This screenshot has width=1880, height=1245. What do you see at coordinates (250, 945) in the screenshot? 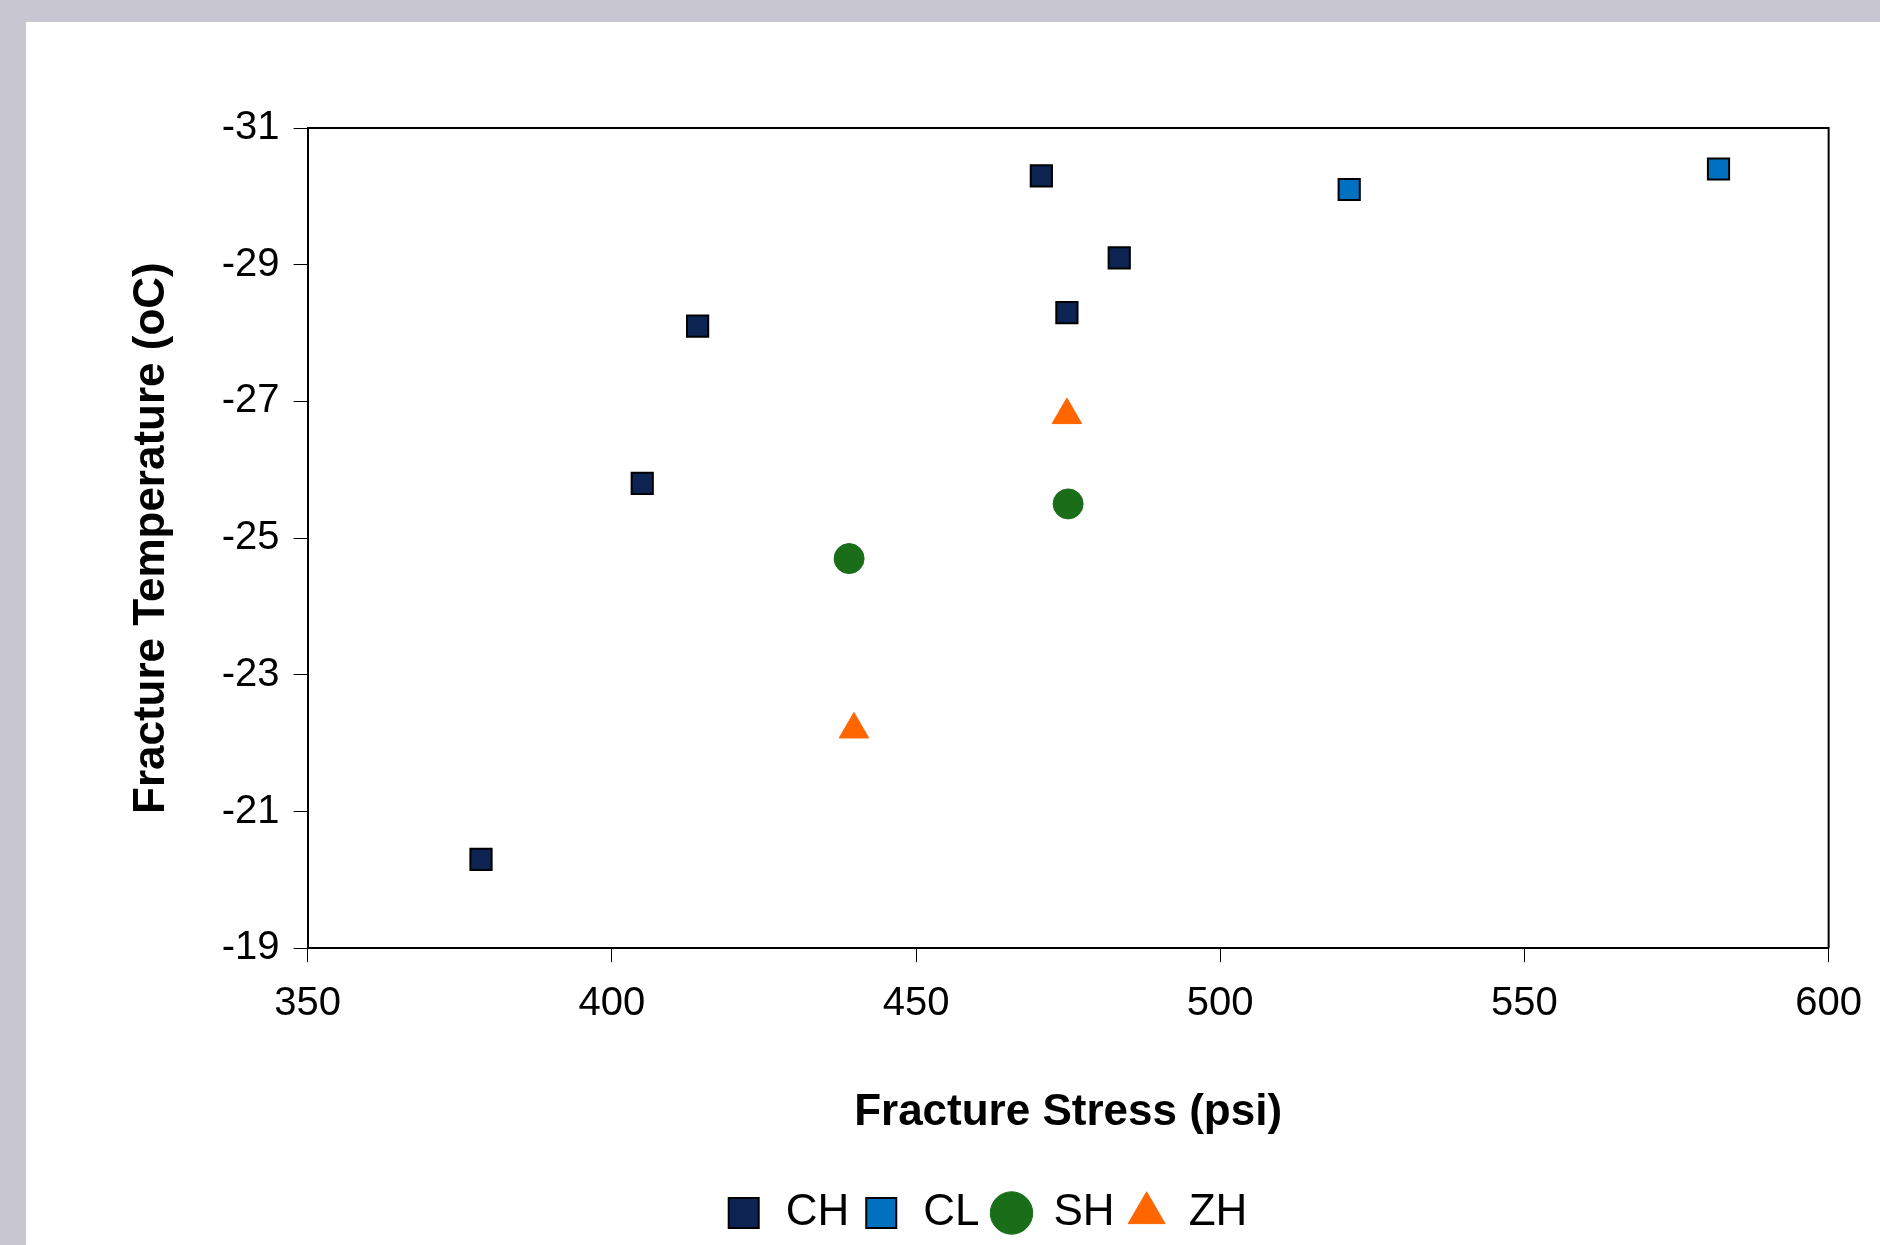
I see `y-tick-label: -19` at bounding box center [250, 945].